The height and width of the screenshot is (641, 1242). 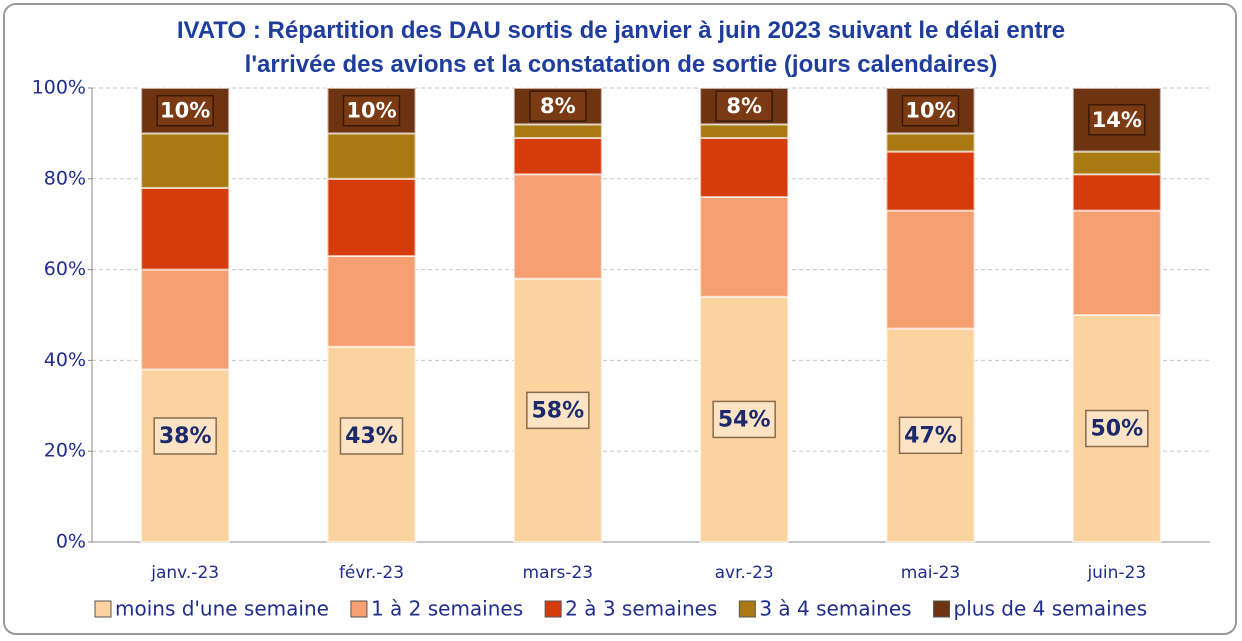 I want to click on legend-label: 3 à 4 semaines, so click(x=835, y=609).